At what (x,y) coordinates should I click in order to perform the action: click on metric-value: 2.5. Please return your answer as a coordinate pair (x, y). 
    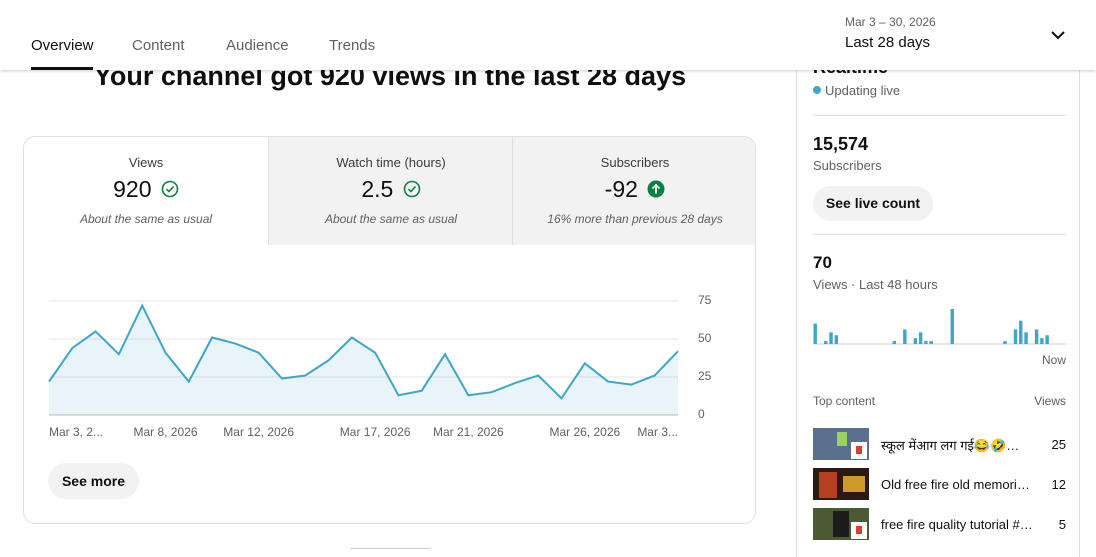
    Looking at the image, I should click on (377, 189).